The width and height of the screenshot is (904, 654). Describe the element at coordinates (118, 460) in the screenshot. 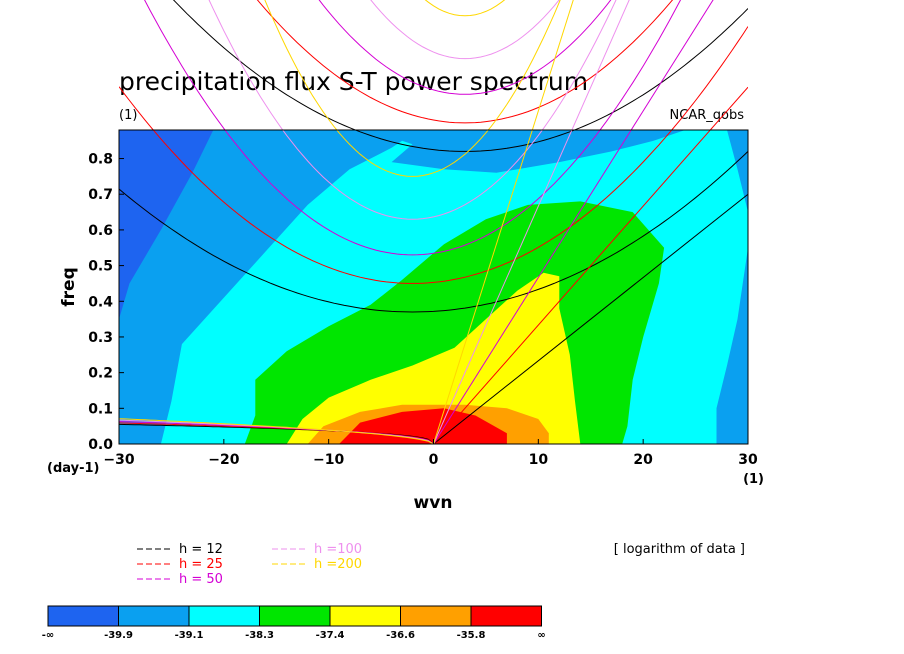

I see `x-tick-label: −30` at that location.